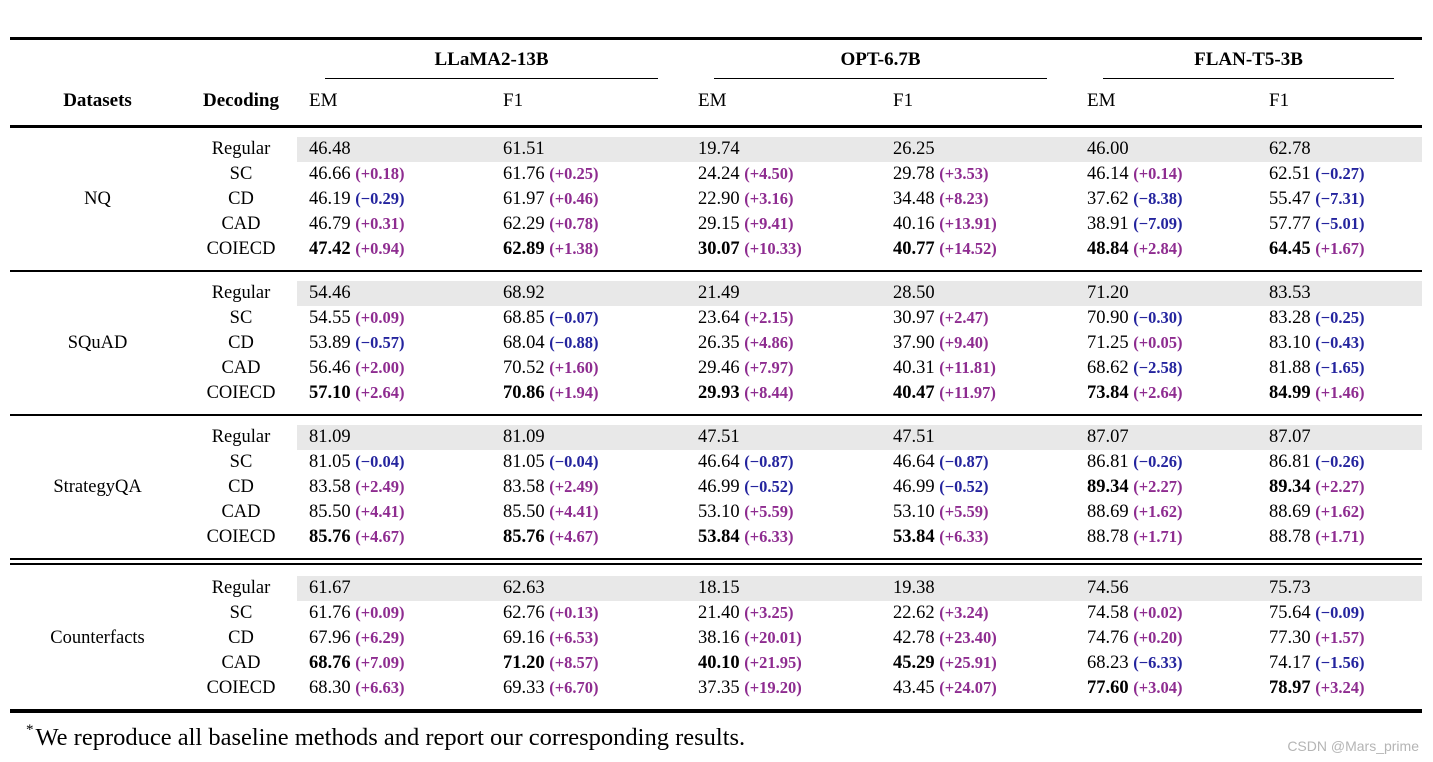 This screenshot has height=762, width=1433. What do you see at coordinates (1166, 613) in the screenshot?
I see `metric-cell: 74.58 (+0.02)` at bounding box center [1166, 613].